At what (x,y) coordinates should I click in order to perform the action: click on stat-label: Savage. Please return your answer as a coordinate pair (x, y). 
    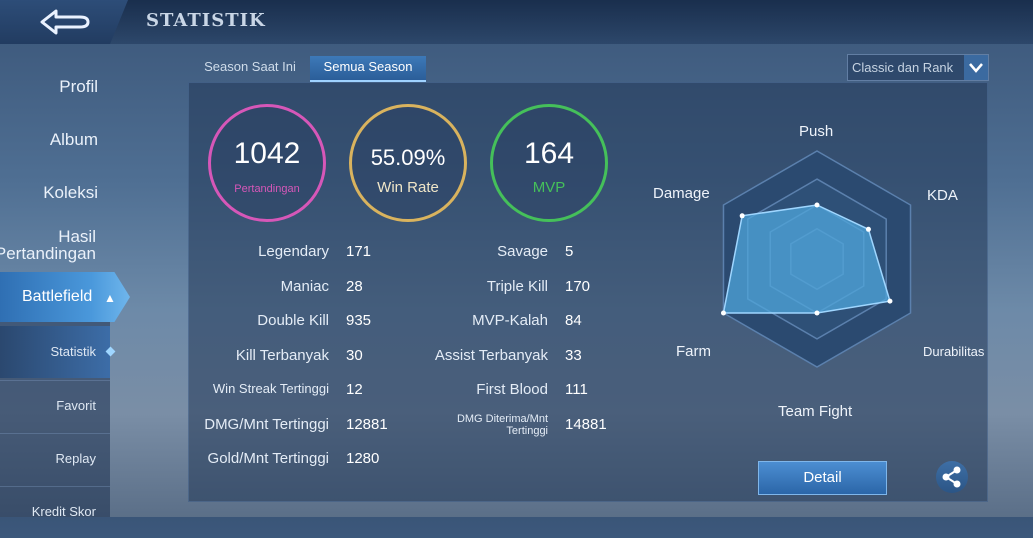
    Looking at the image, I should click on (522, 251).